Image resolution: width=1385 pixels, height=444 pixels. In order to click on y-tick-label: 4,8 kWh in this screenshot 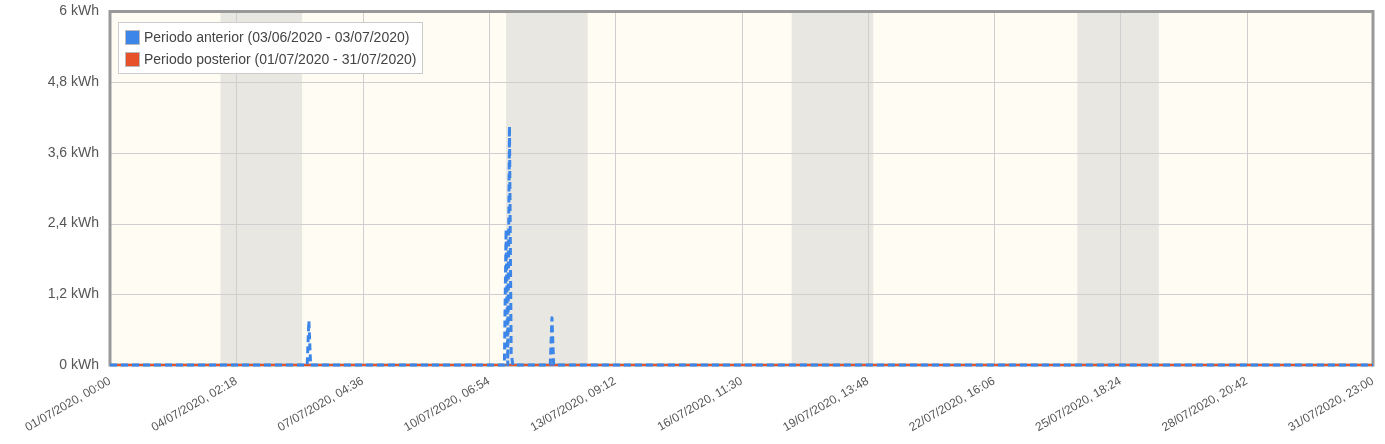, I will do `click(73, 80)`.